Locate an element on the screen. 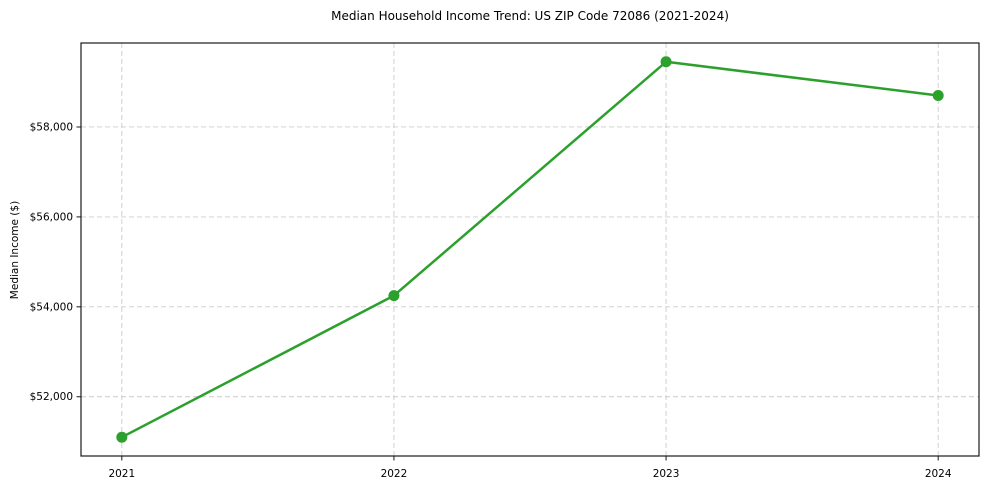 The width and height of the screenshot is (989, 490). x-tick-label: 2024 is located at coordinates (938, 474).